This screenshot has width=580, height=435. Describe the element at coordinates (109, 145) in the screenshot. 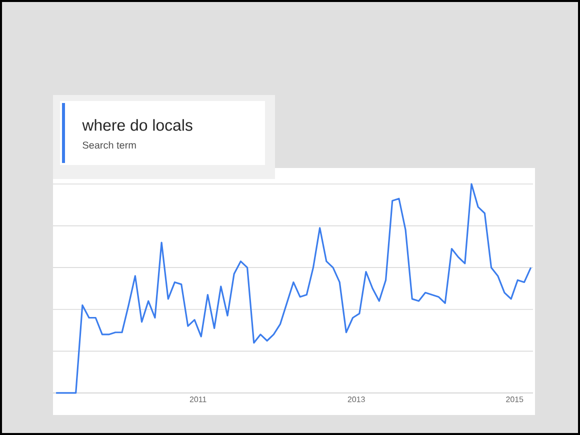

I see `legend-title: Search term` at that location.